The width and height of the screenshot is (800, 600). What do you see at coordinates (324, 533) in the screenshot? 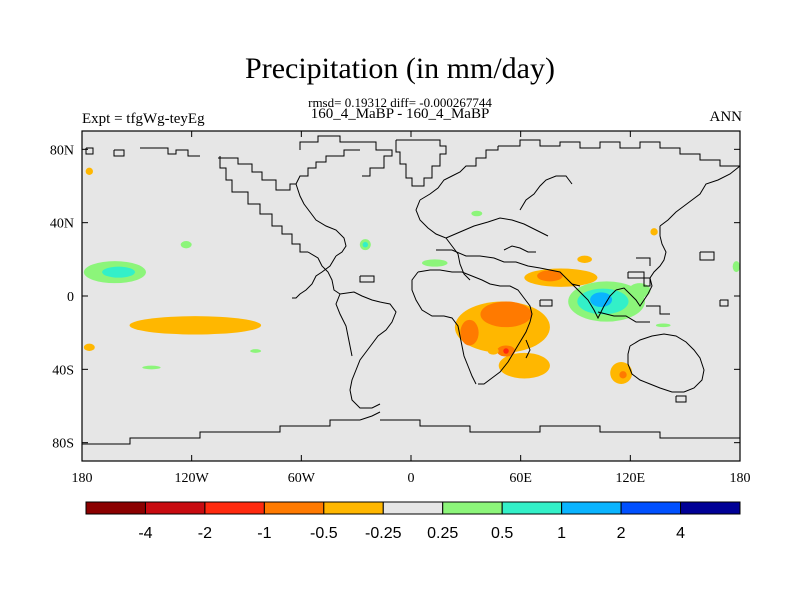
I see `colorbar-label: -0.5` at bounding box center [324, 533].